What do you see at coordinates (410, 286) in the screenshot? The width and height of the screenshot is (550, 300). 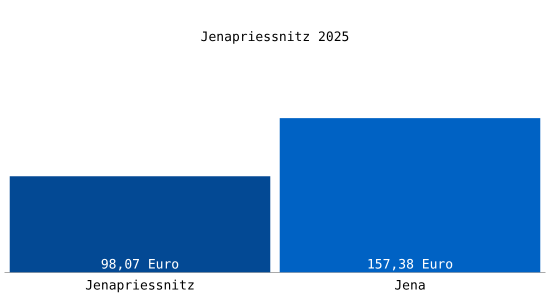 I see `x-tick-label: Jena` at bounding box center [410, 286].